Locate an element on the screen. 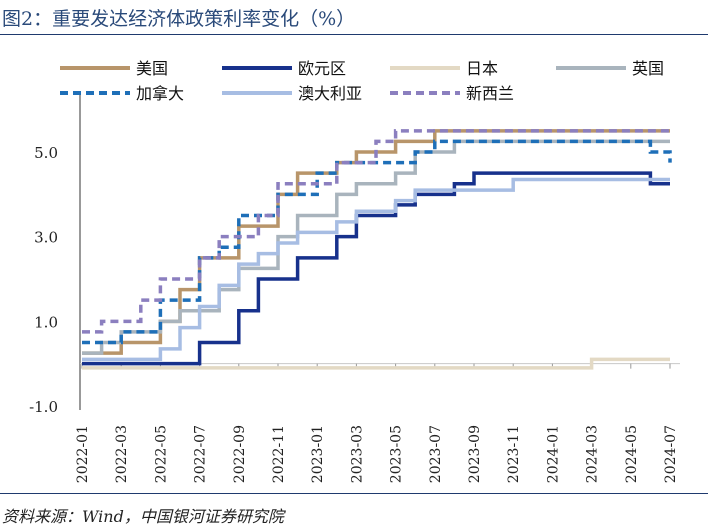  x-tick-label: 2023-09 is located at coordinates (475, 454).